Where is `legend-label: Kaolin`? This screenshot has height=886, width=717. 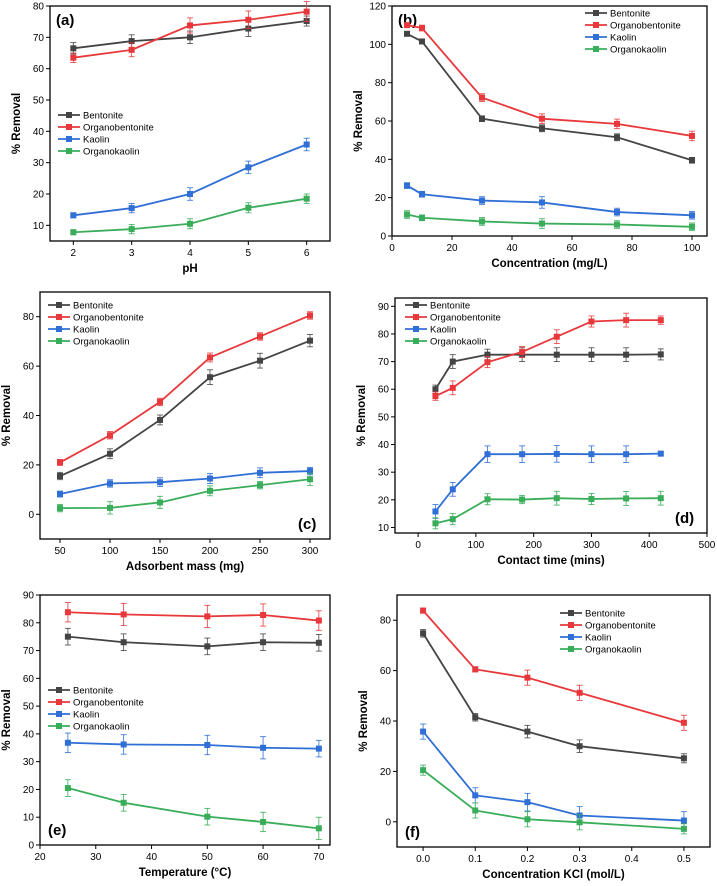 legend-label: Kaolin is located at coordinates (86, 330).